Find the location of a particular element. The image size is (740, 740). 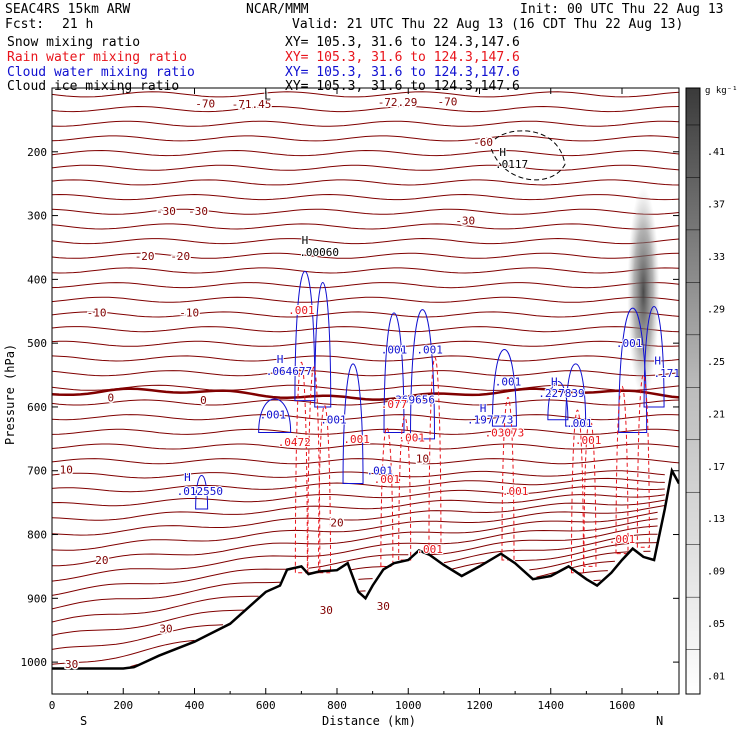

extremum-label: .03073 is located at coordinates (505, 432).